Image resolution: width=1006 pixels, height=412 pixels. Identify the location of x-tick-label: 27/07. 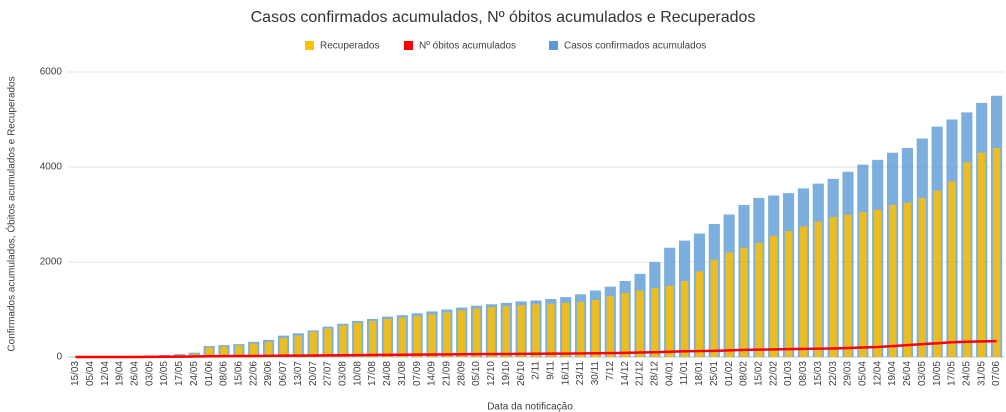
(328, 373).